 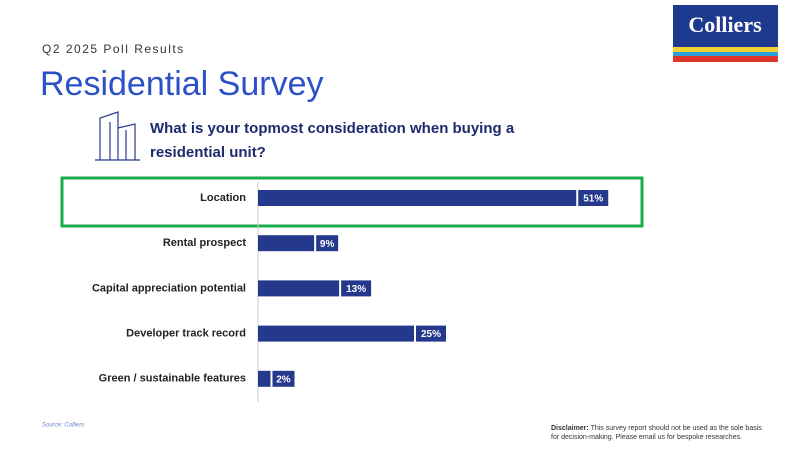 I want to click on category-label: Capital appreciation potential, so click(x=169, y=288).